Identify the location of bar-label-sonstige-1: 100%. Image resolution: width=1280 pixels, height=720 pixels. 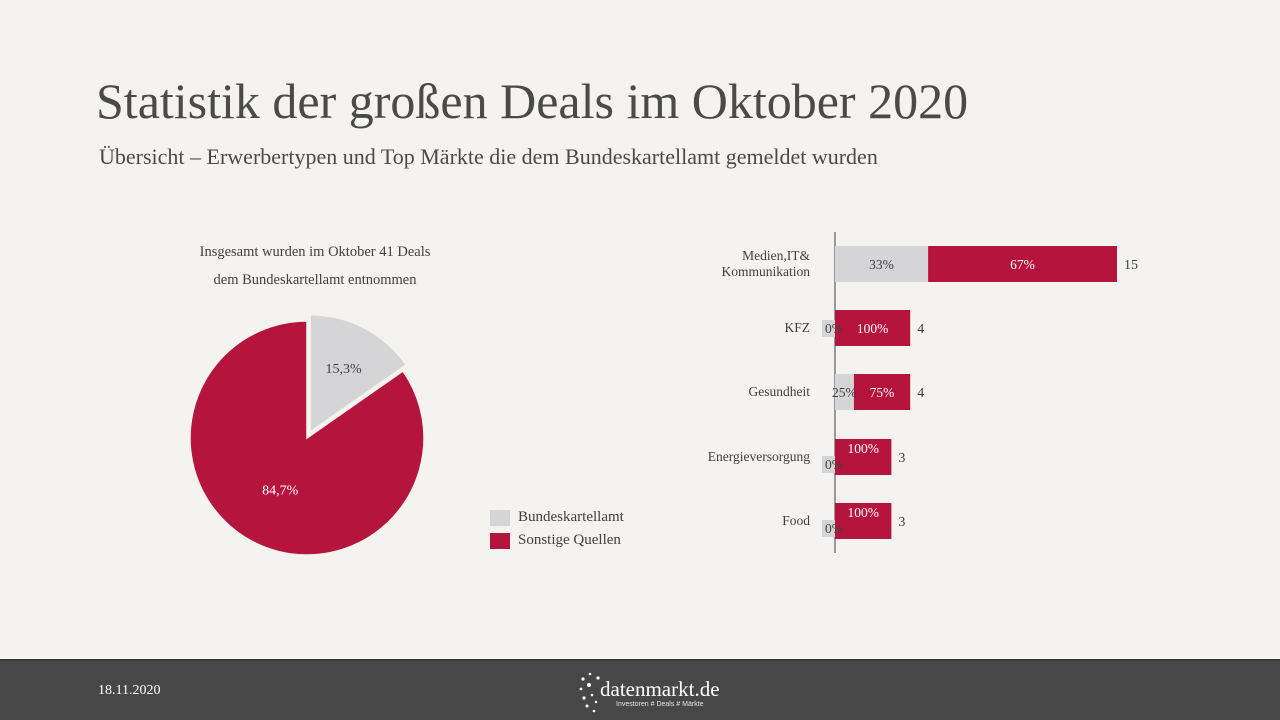
(873, 328).